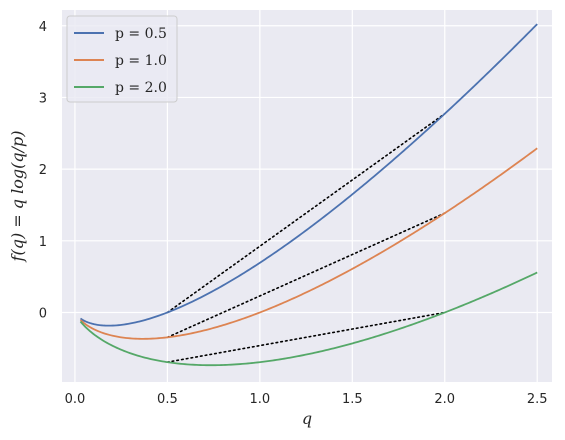  Describe the element at coordinates (306, 399) in the screenshot. I see `x-tick-labels: 0.0 0.5 1.0 1.5 2.0 2.5` at that location.